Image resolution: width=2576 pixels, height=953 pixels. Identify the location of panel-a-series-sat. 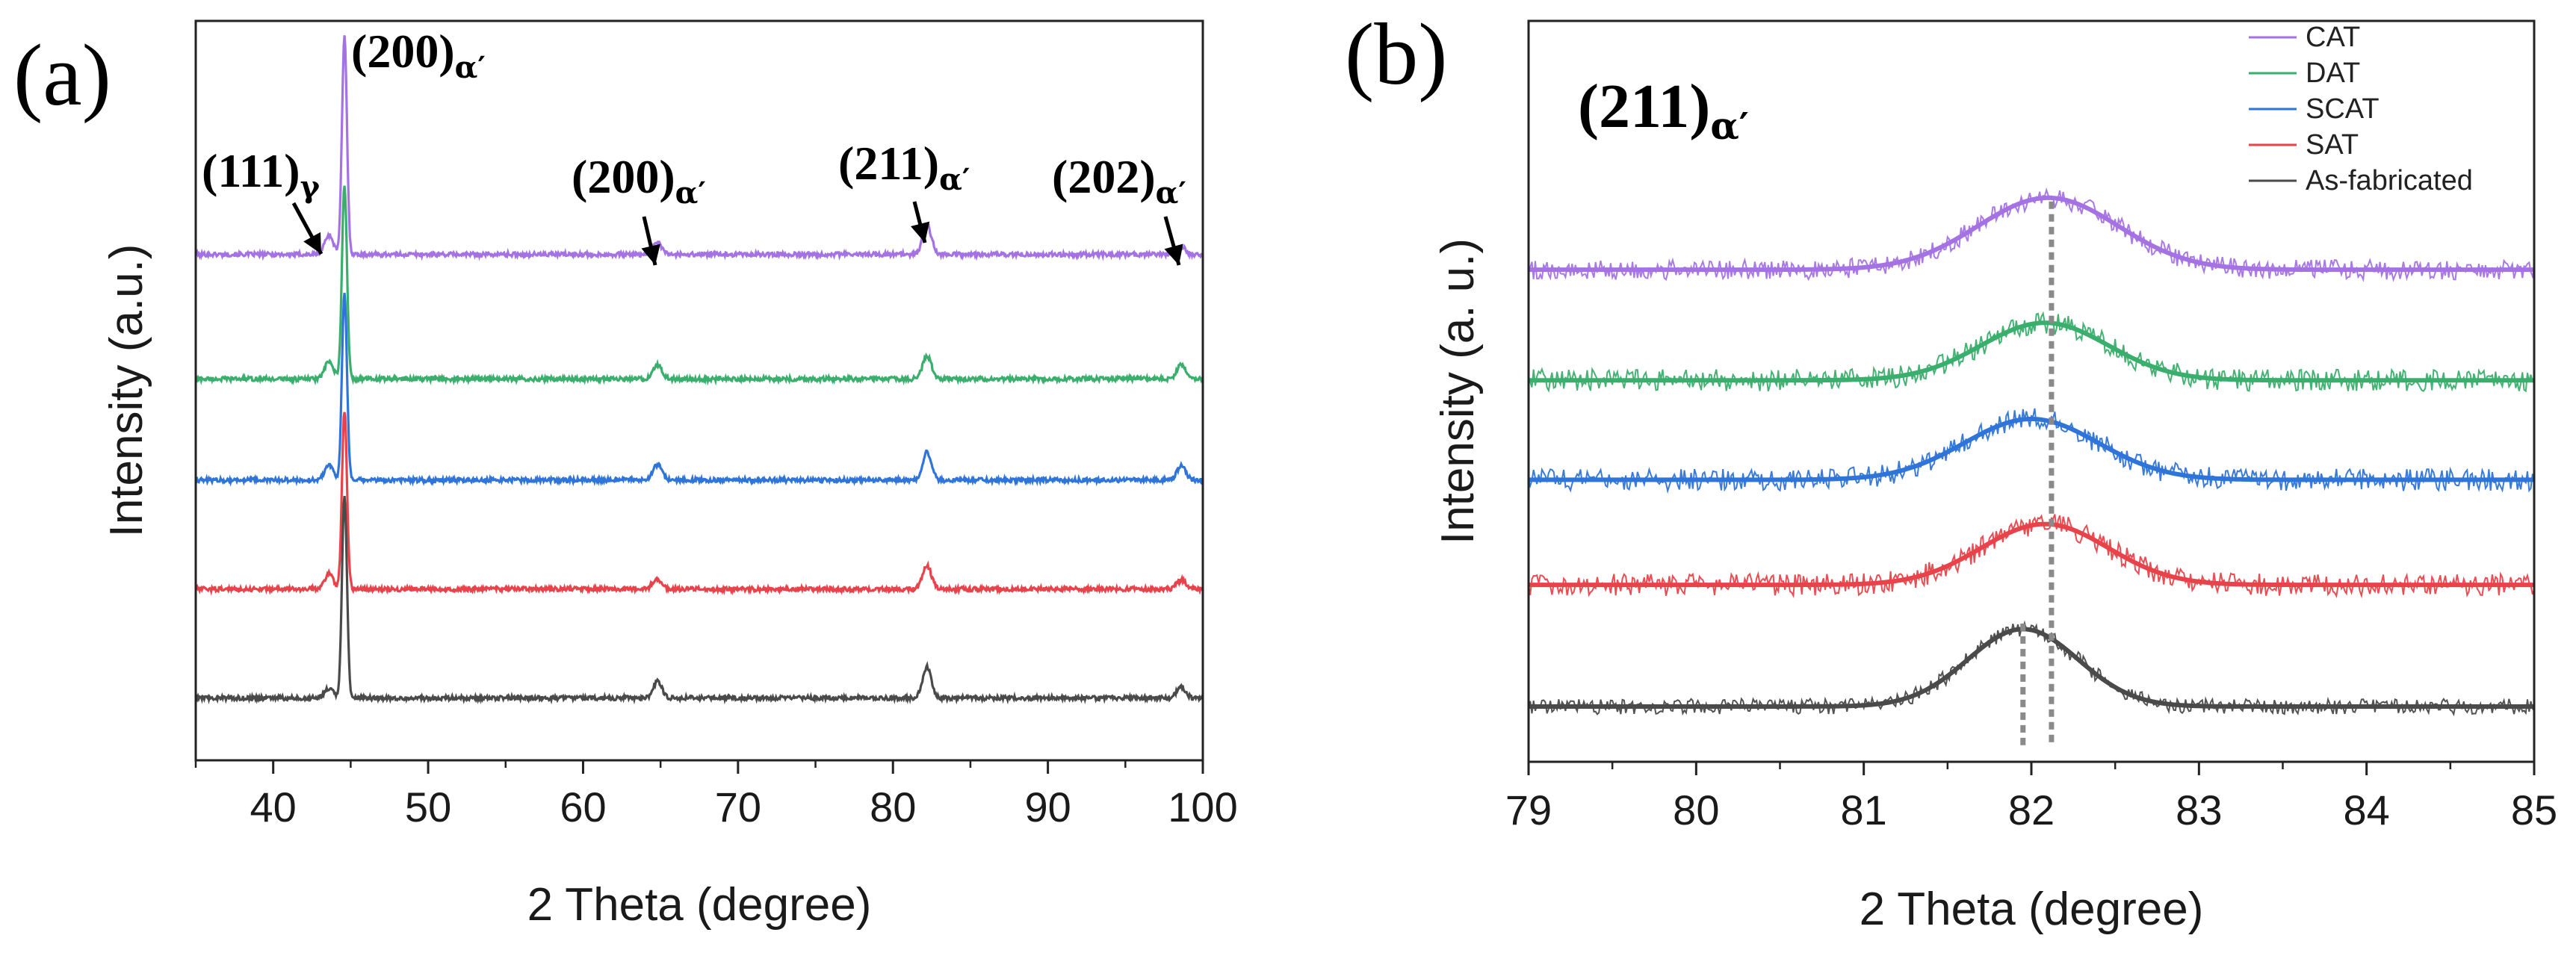
(699, 504).